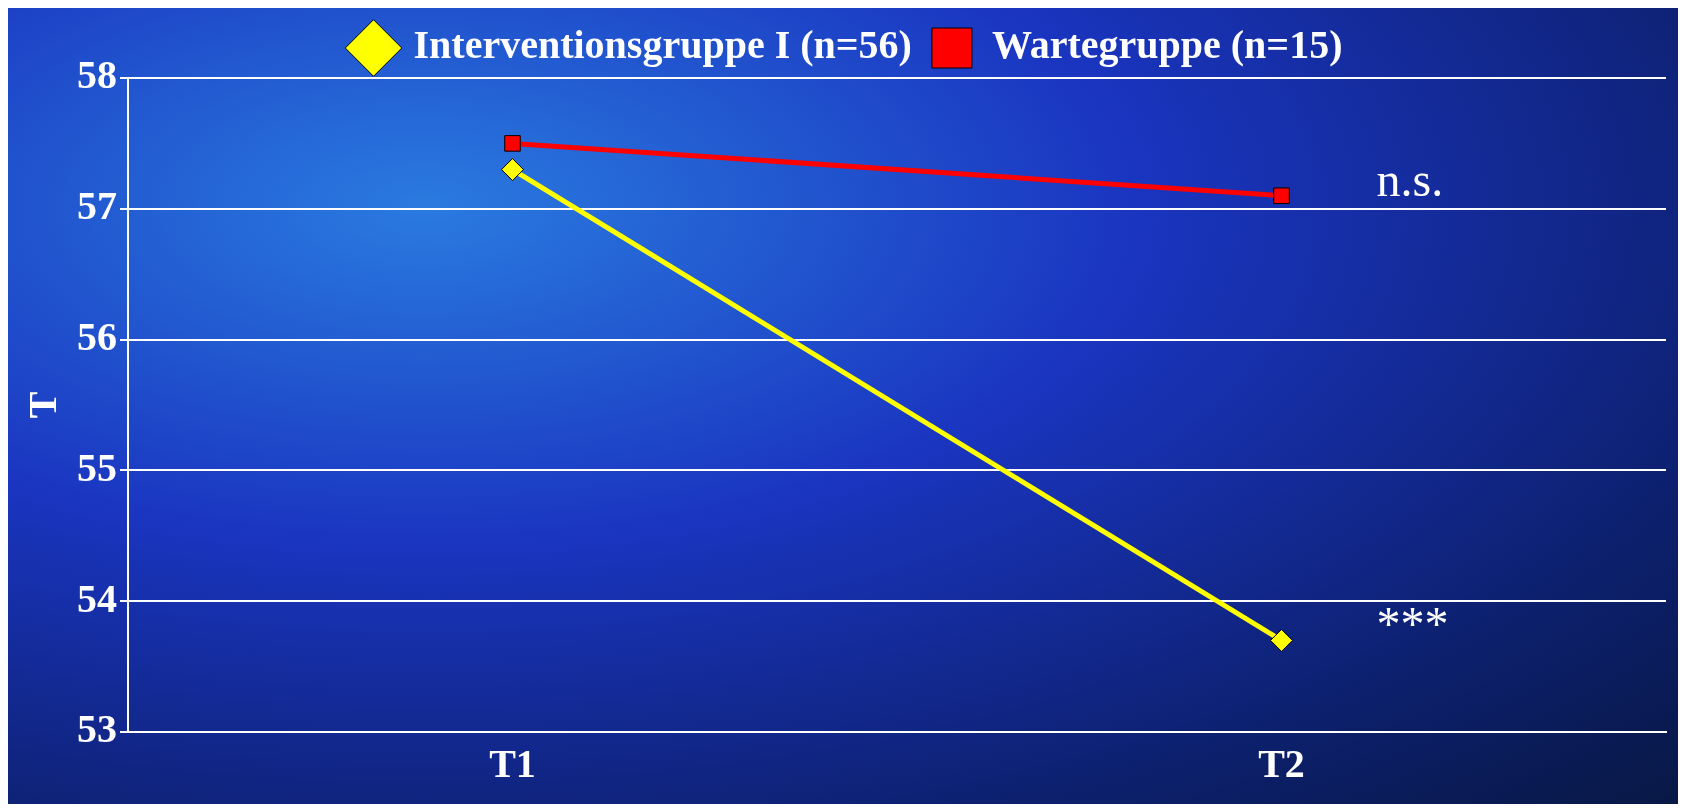 The height and width of the screenshot is (812, 1686). I want to click on y-tick-label: 53, so click(97, 729).